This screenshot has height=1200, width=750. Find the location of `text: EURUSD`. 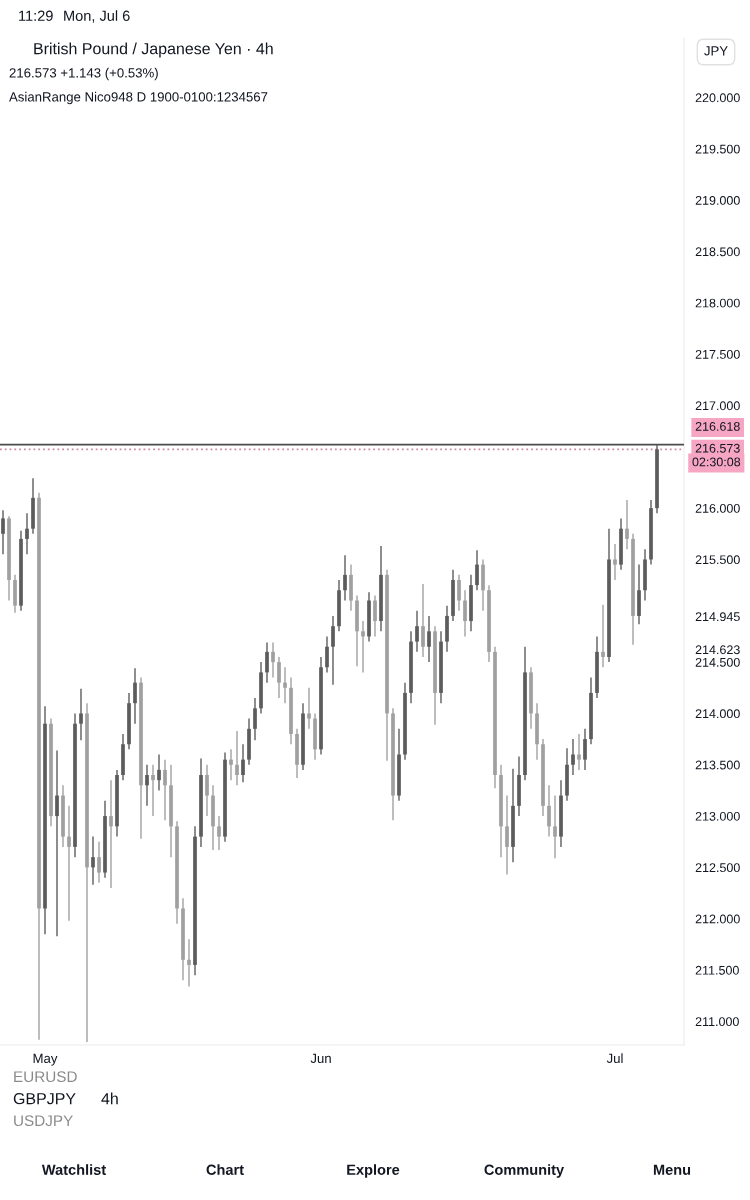

text: EURUSD is located at coordinates (45, 1077).